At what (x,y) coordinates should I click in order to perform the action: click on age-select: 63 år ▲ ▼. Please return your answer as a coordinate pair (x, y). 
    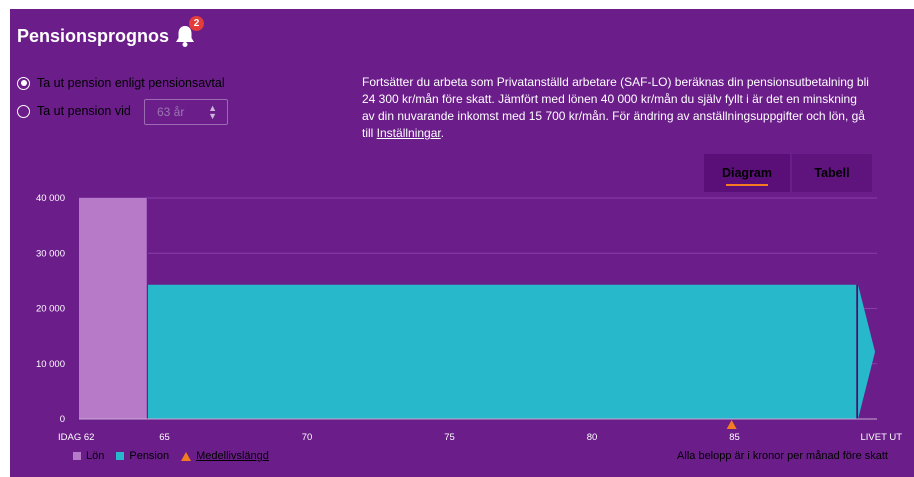
    Looking at the image, I should click on (186, 112).